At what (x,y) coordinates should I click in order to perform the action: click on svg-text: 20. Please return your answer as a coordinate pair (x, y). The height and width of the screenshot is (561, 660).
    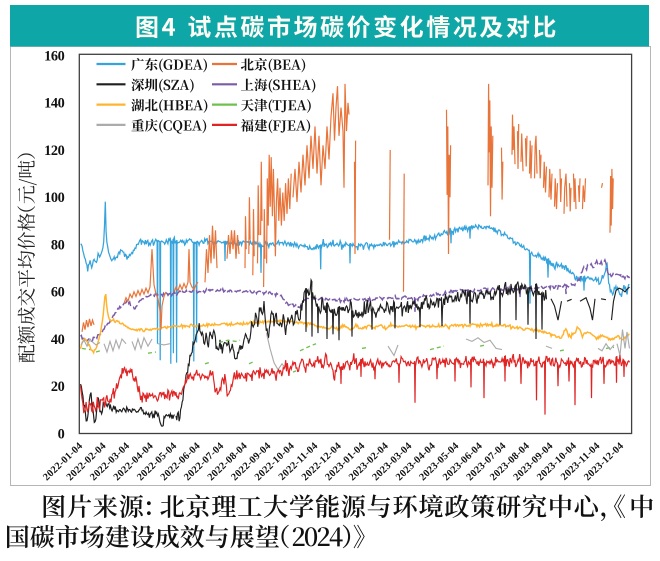
    Looking at the image, I should click on (58, 387).